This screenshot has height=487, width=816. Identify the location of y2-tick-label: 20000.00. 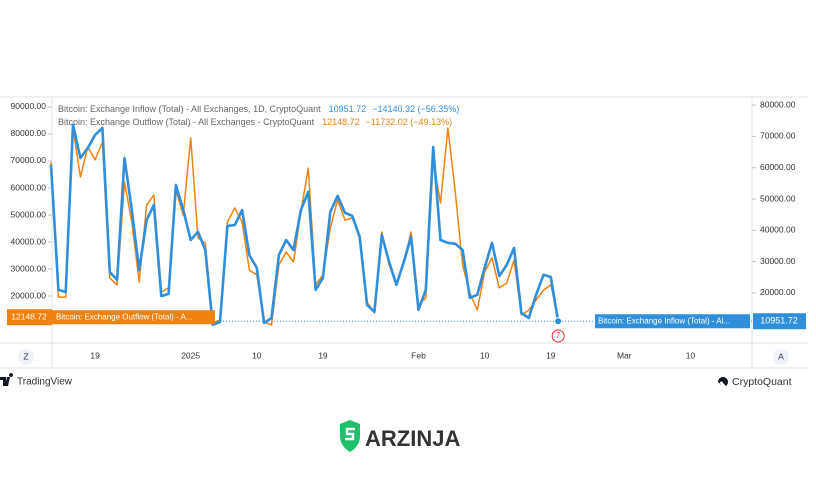
(778, 292).